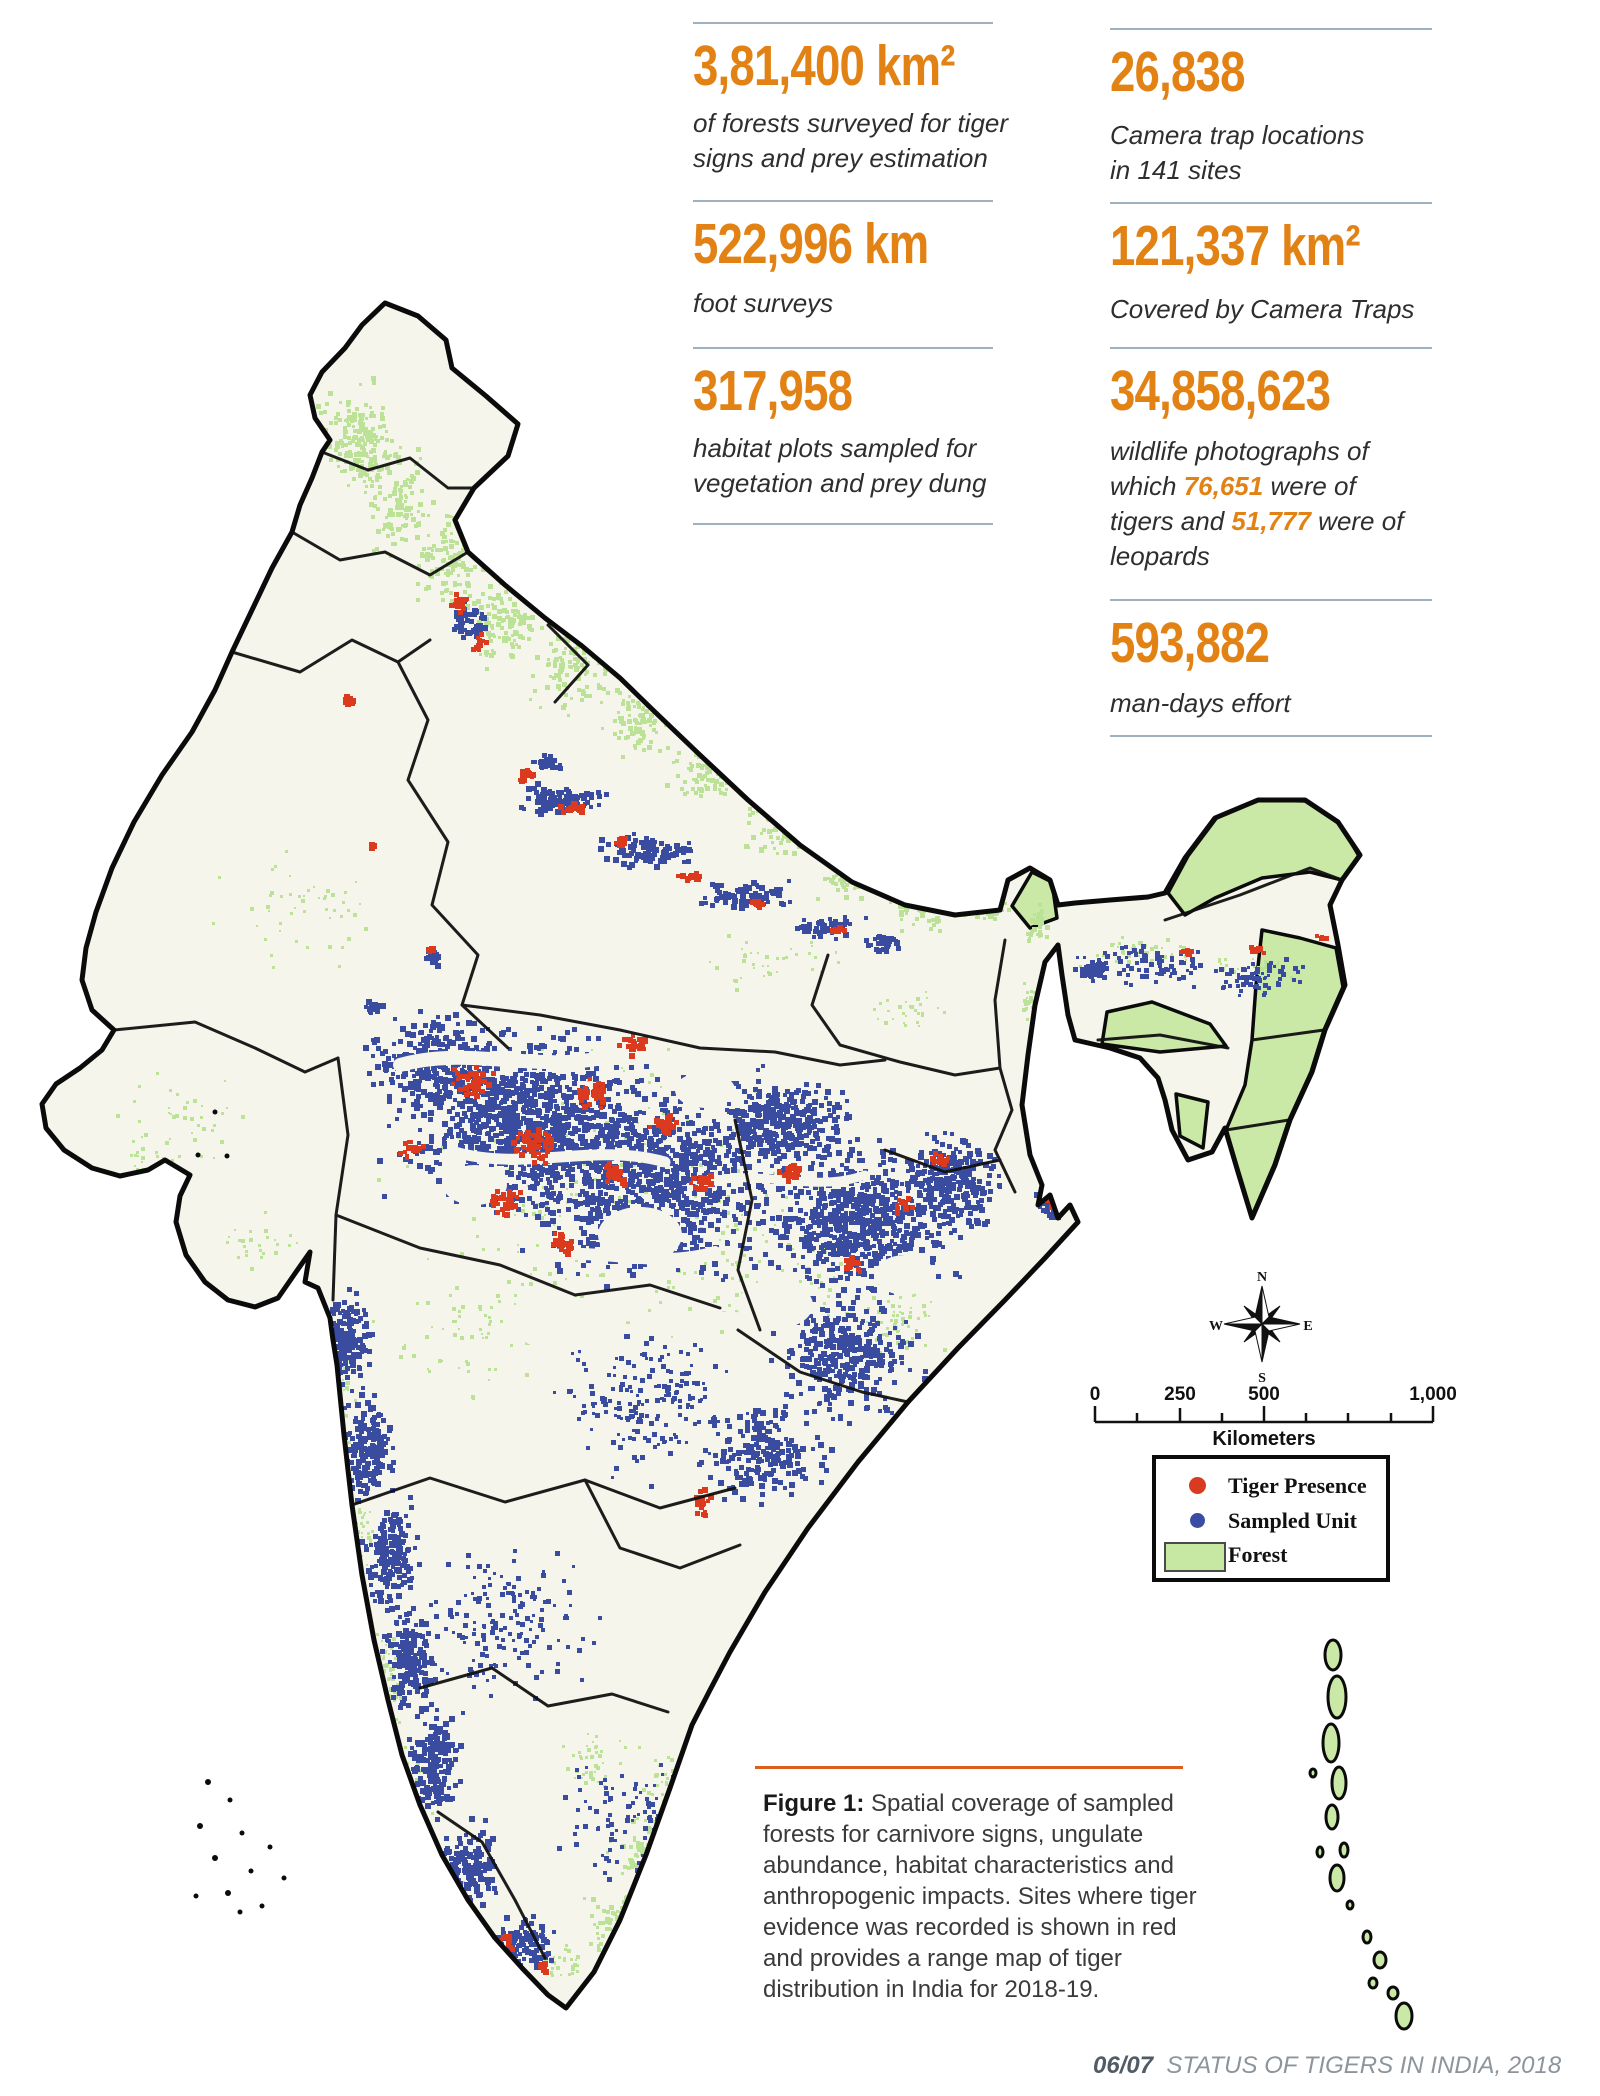 The width and height of the screenshot is (1600, 2096). What do you see at coordinates (814, 1803) in the screenshot?
I see `figure-caption-label: Figure 1:` at bounding box center [814, 1803].